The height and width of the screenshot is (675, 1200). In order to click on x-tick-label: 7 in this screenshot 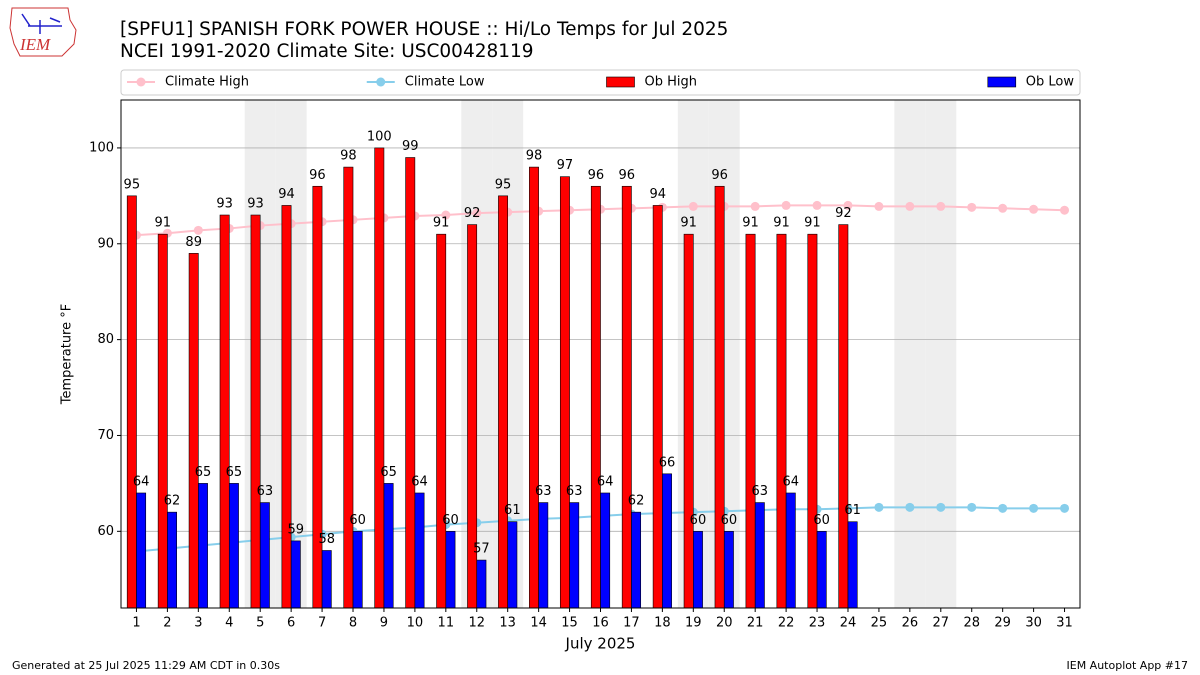, I will do `click(322, 623)`.